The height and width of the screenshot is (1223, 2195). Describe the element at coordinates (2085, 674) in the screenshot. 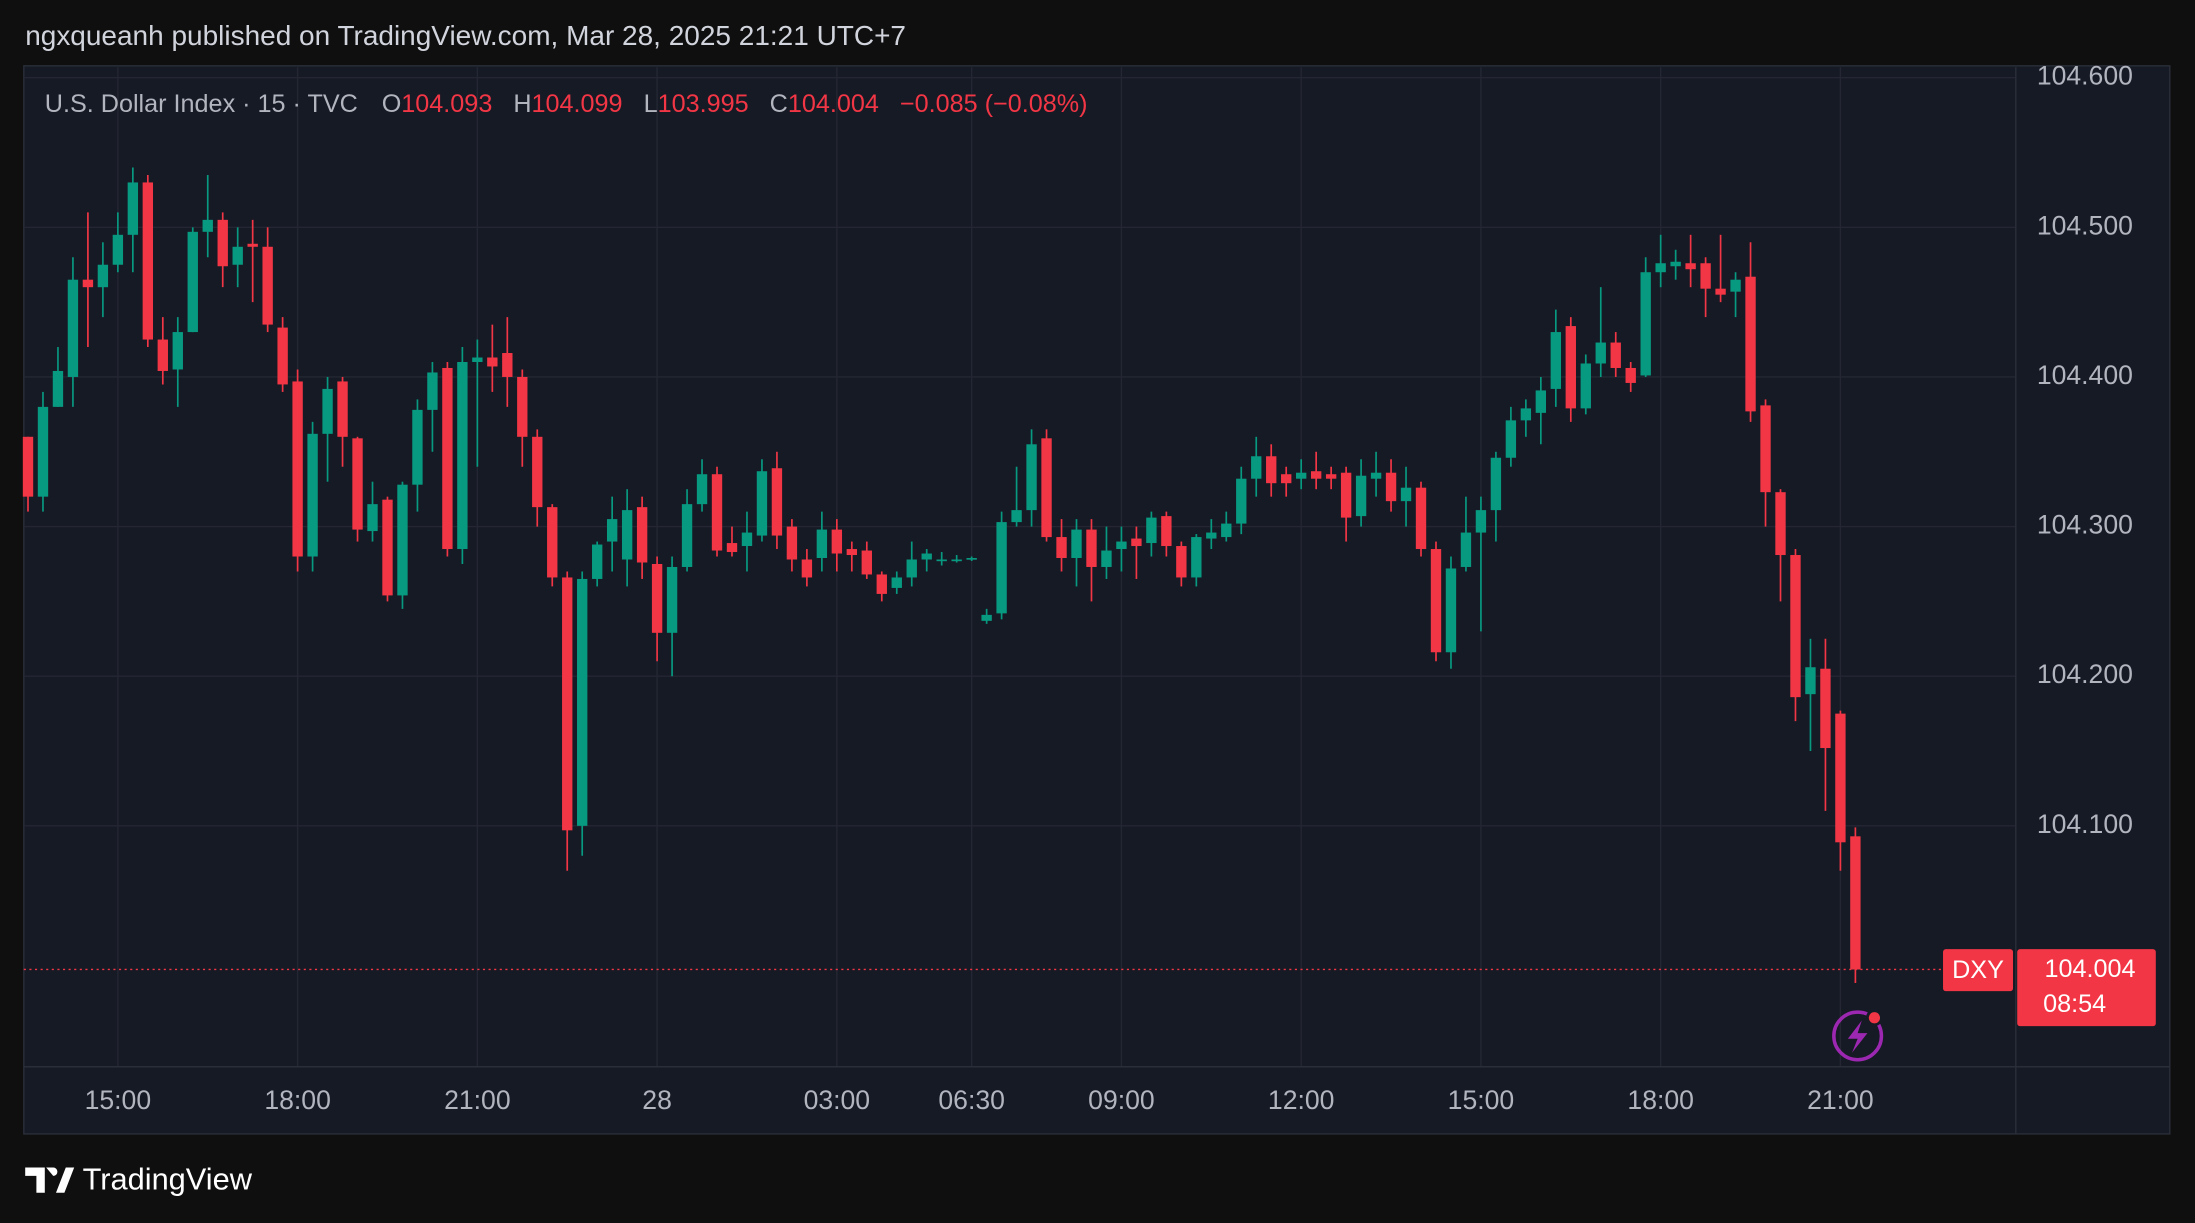

I see `y-tick-label: 104.200` at that location.